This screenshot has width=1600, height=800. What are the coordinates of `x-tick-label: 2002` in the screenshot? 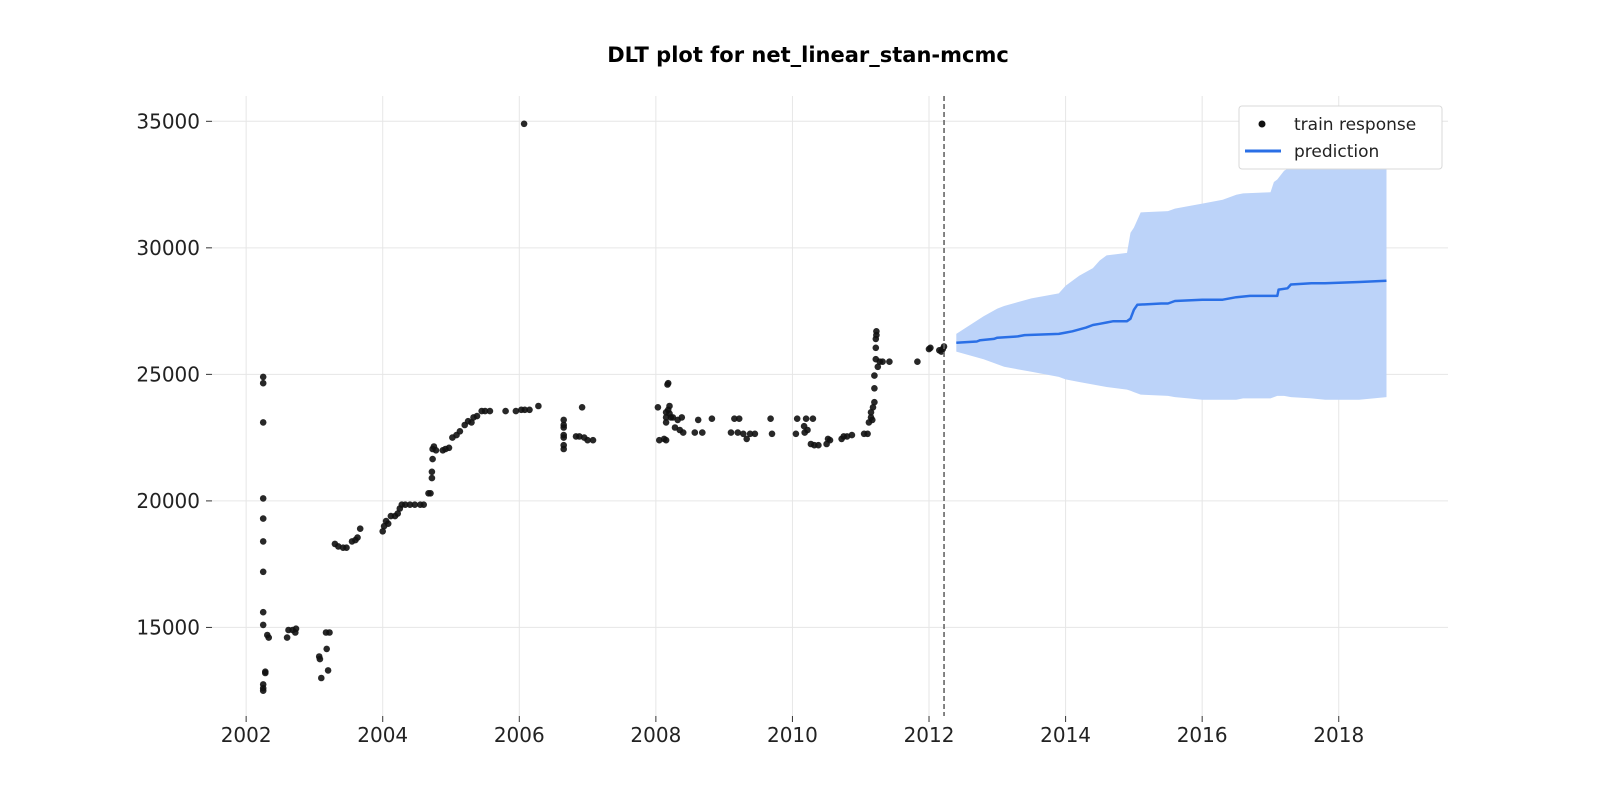 It's located at (246, 735).